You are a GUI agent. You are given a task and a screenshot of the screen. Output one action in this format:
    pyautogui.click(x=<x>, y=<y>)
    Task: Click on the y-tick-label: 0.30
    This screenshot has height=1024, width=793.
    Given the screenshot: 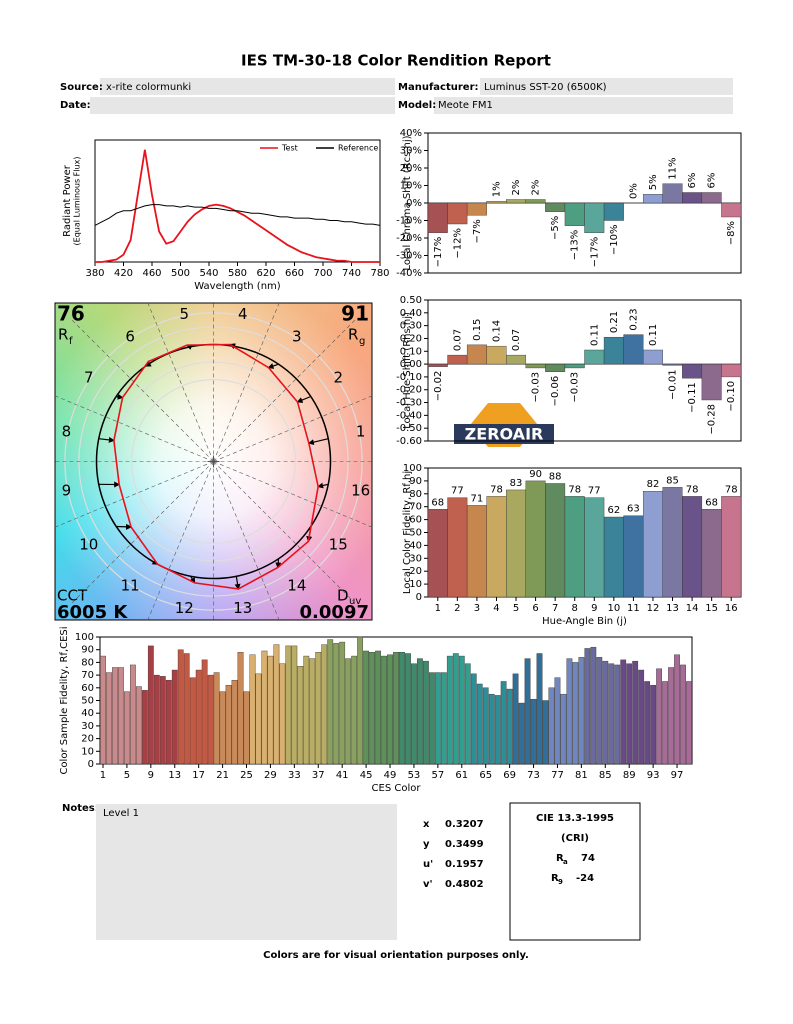 What is the action you would take?
    pyautogui.click(x=411, y=326)
    